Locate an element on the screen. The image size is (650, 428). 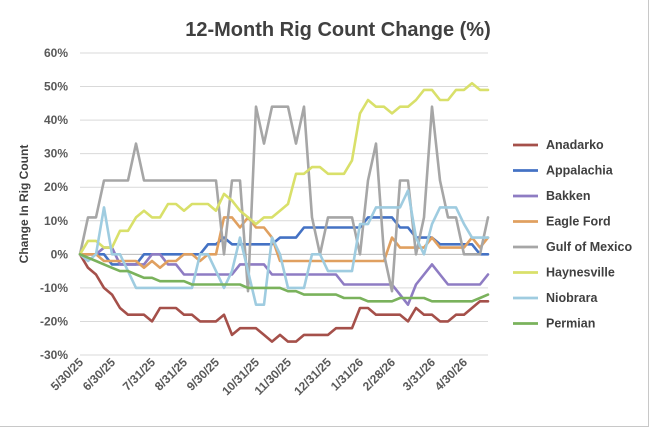
y-tick-label: 40% is located at coordinates (56, 120).